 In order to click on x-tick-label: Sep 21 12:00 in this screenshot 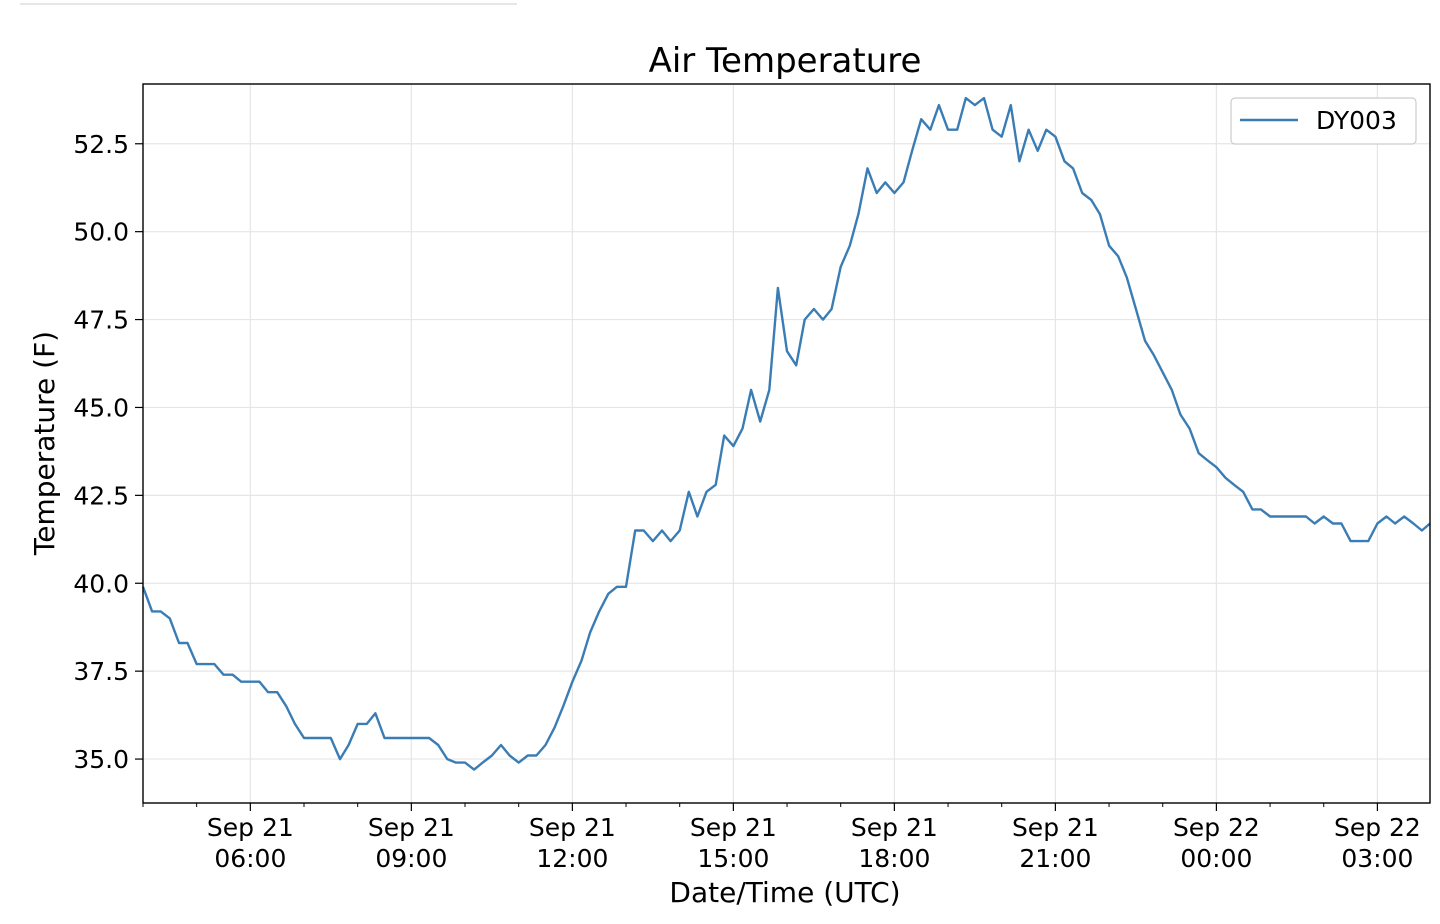, I will do `click(572, 843)`.